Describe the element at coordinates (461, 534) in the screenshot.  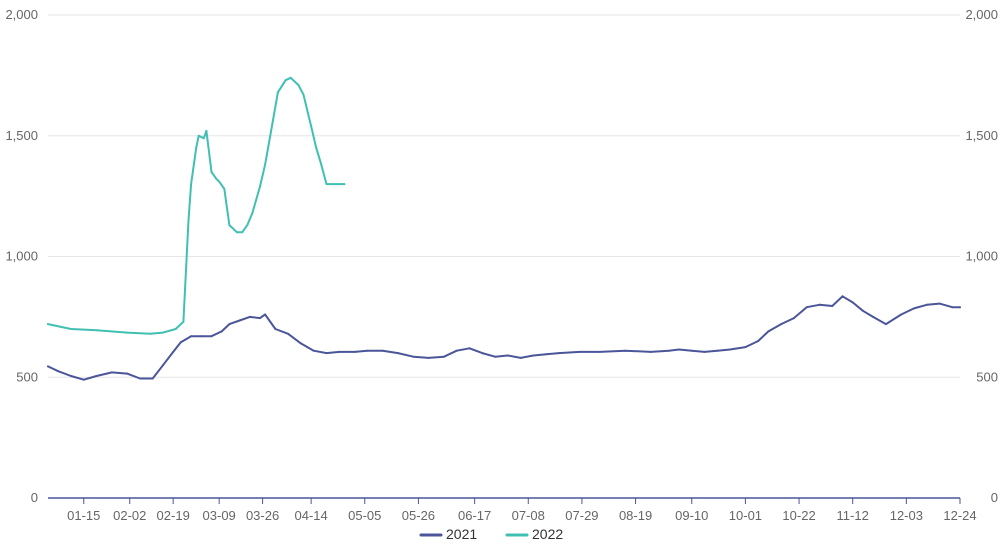
I see `legend-label: 2021` at that location.